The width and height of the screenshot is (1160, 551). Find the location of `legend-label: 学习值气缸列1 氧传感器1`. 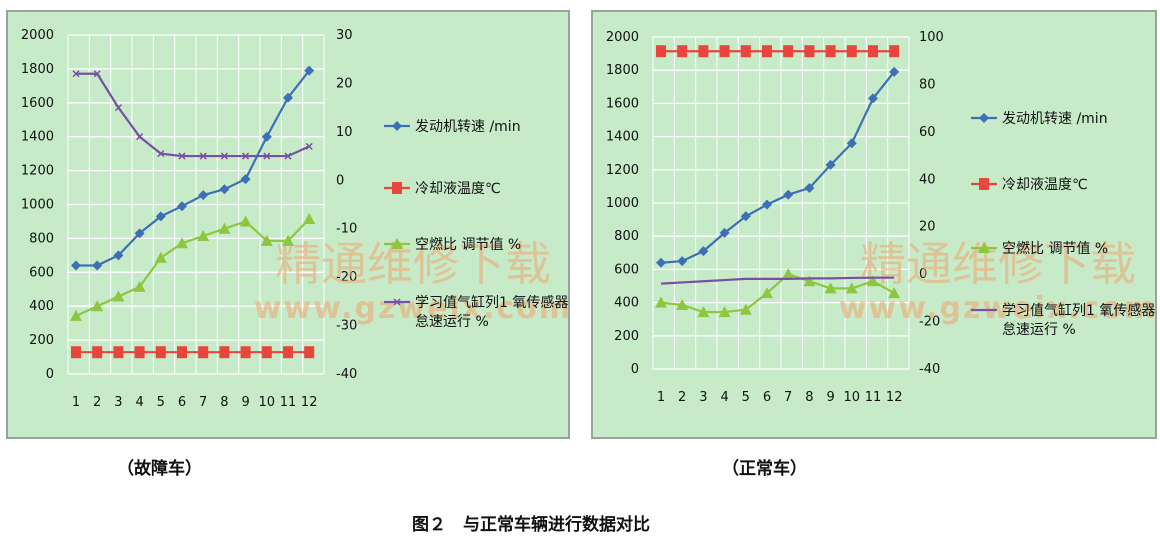

legend-label: 学习值气缸列1 氧传感器1 is located at coordinates (1078, 310).